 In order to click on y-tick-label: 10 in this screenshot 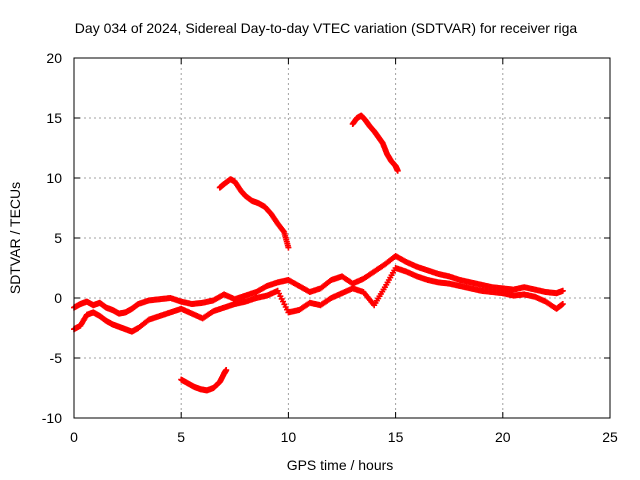, I will do `click(54, 178)`.